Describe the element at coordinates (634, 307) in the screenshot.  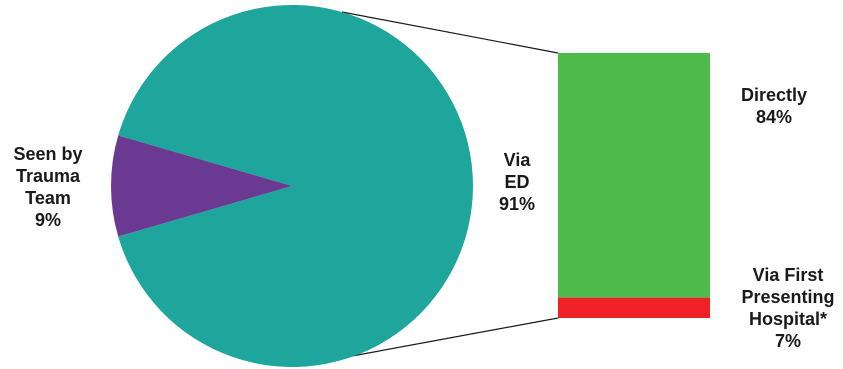
I see `bar-segment-via-first-presenting-hospital` at that location.